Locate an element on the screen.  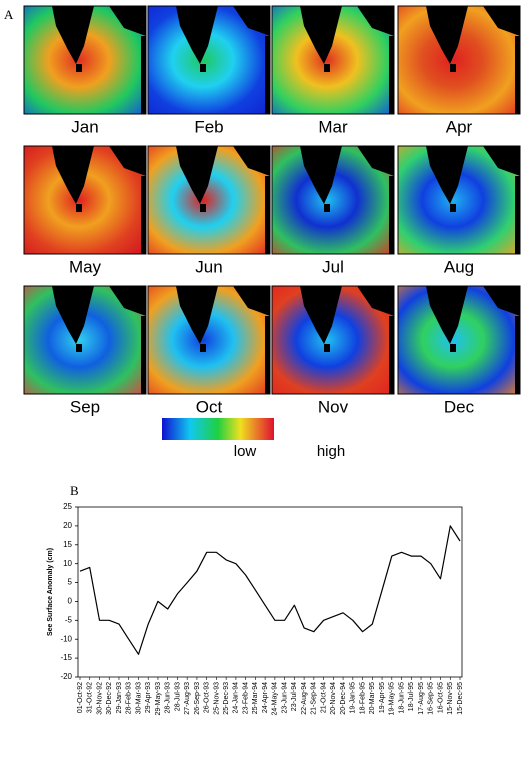
month-label: Feb is located at coordinates (208, 126).